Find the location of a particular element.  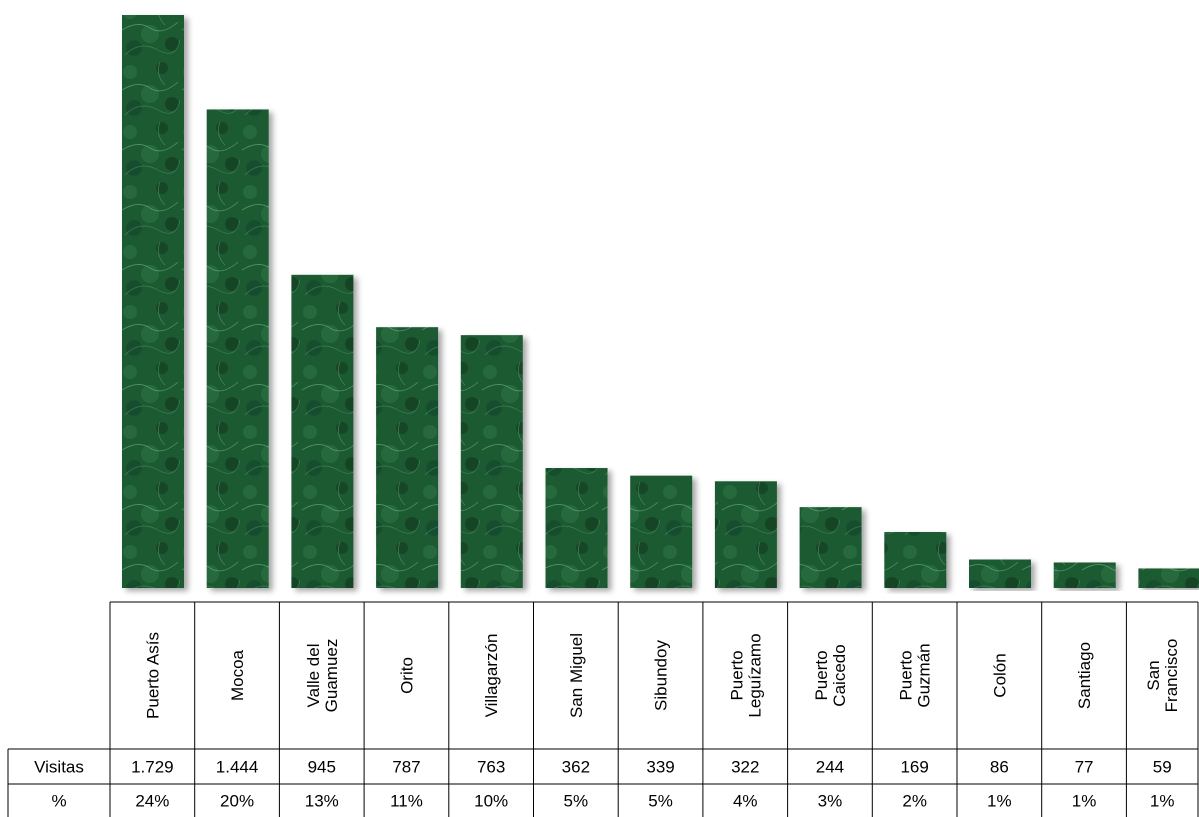

percent-value: 11% is located at coordinates (406, 801).